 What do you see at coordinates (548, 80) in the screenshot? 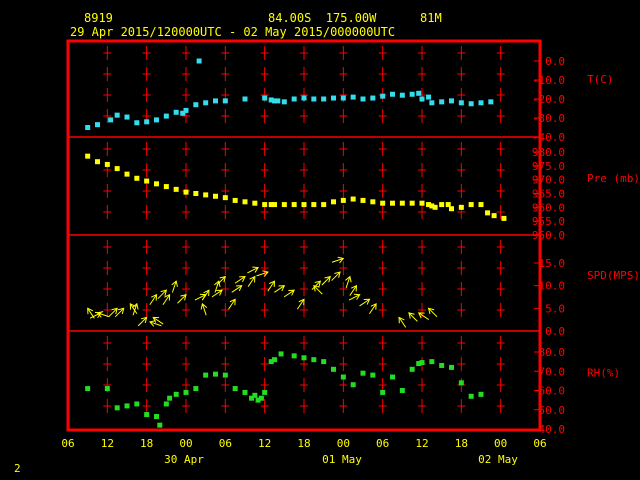
I see `y-tick-label: -10.0` at bounding box center [548, 80].